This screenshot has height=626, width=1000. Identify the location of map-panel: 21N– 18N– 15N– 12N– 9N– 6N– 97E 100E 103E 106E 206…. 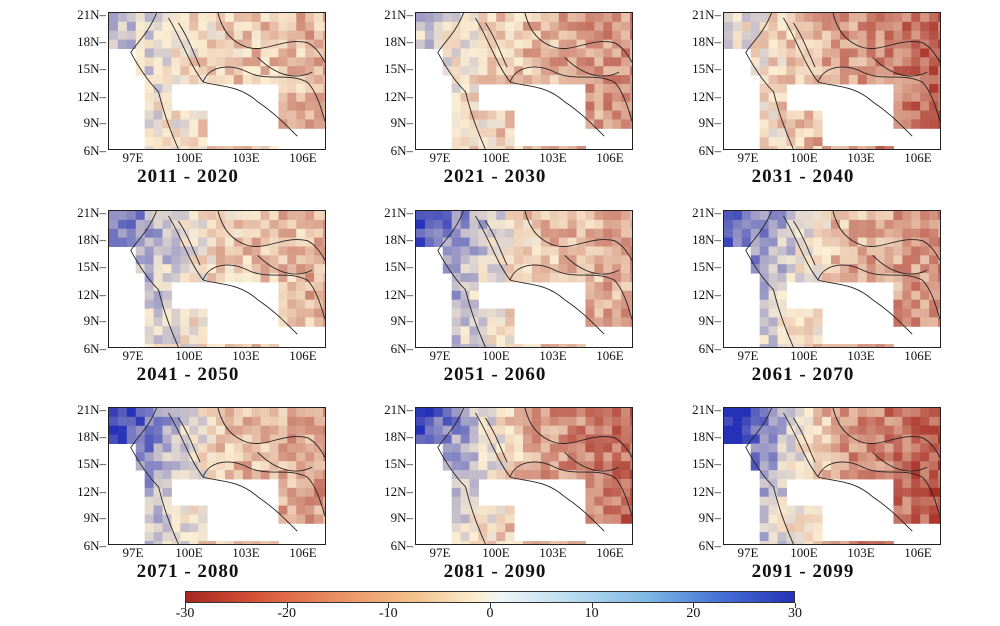
(813, 295).